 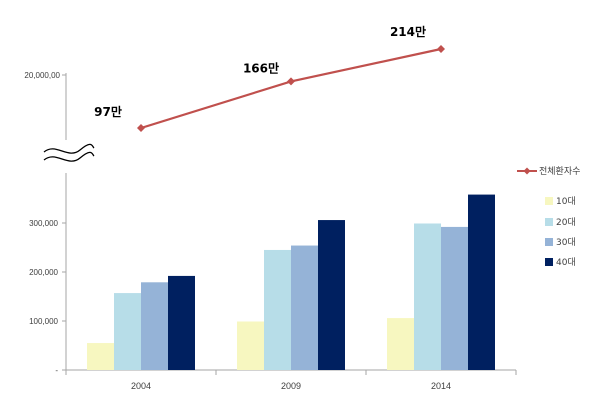 I want to click on legend-label: 10대, so click(x=566, y=201).